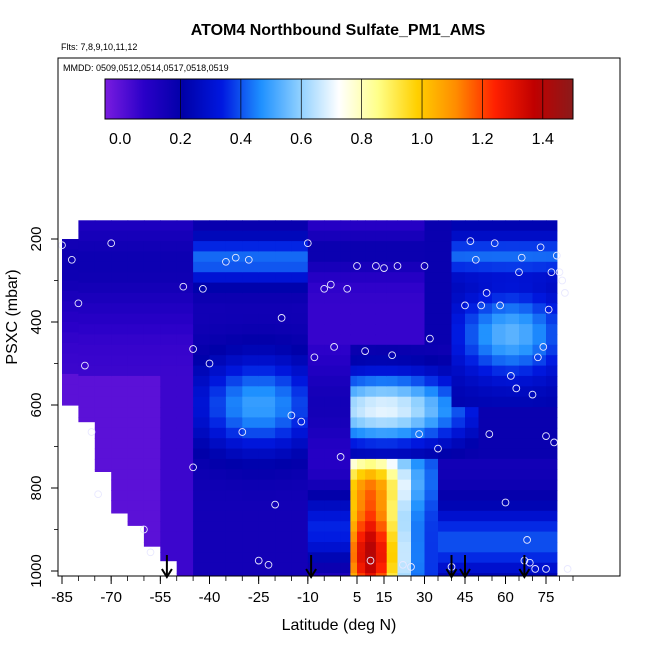  Describe the element at coordinates (422, 139) in the screenshot. I see `colorbar-tick-label: 1.0` at that location.